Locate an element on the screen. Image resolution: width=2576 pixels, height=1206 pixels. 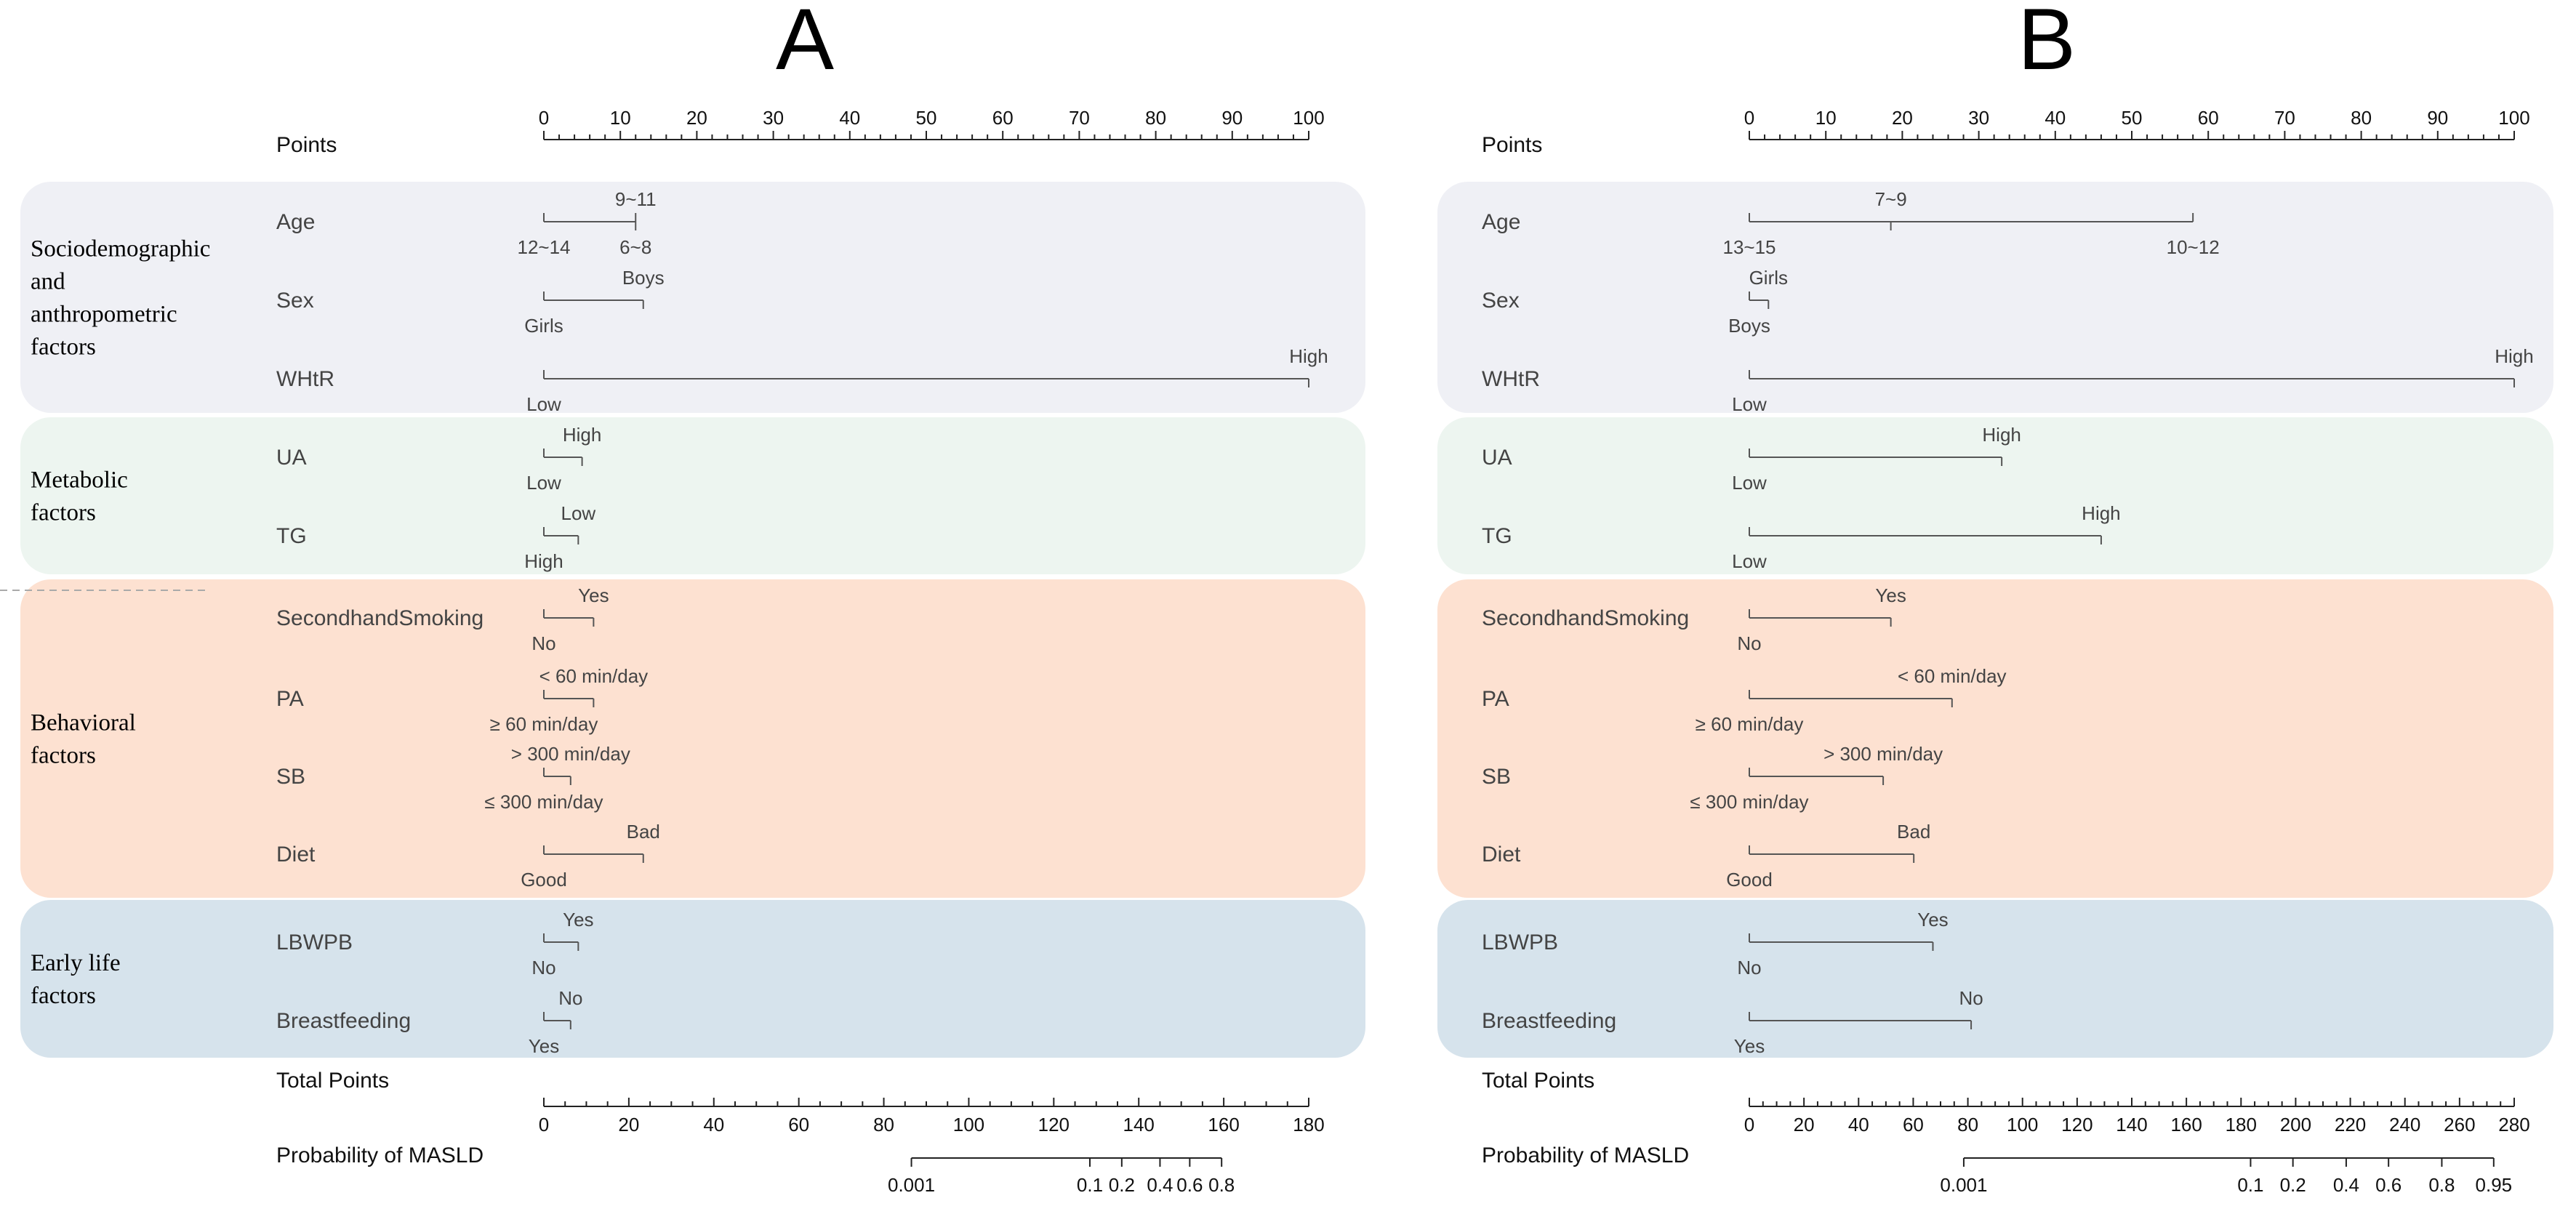
level-label: Girls is located at coordinates (544, 326).